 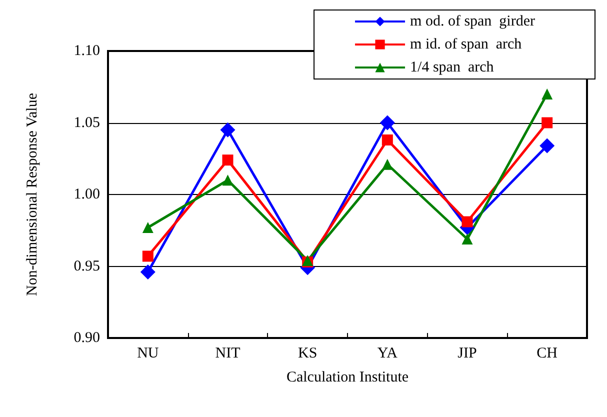 What do you see at coordinates (308, 354) in the screenshot?
I see `x-tick-label: KS` at bounding box center [308, 354].